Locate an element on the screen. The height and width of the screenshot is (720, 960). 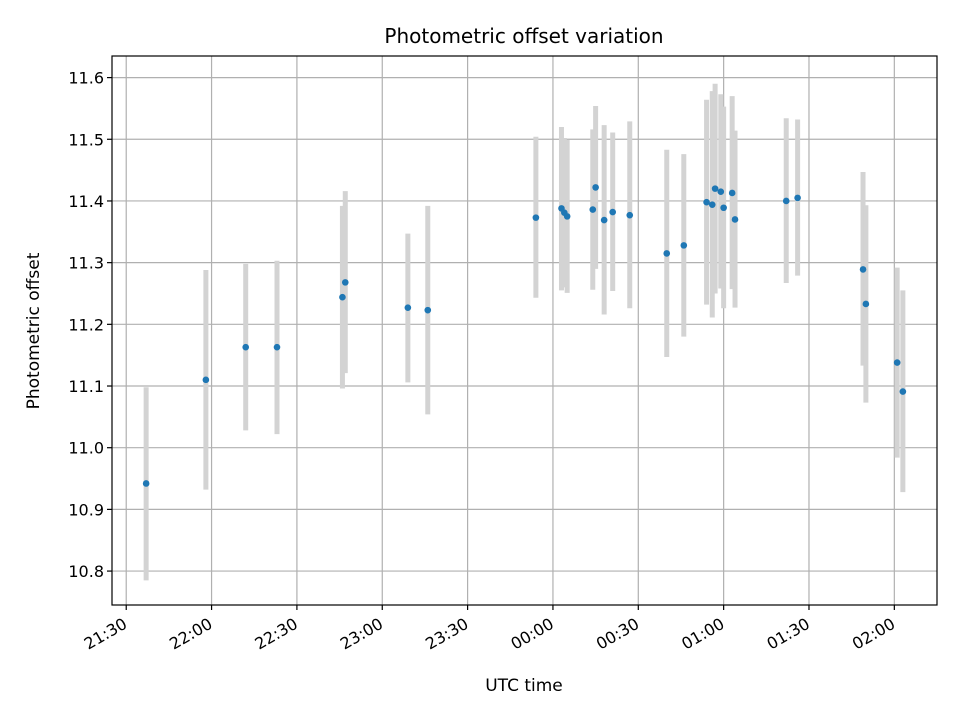
x-tick-label: 22:00 is located at coordinates (190, 634).